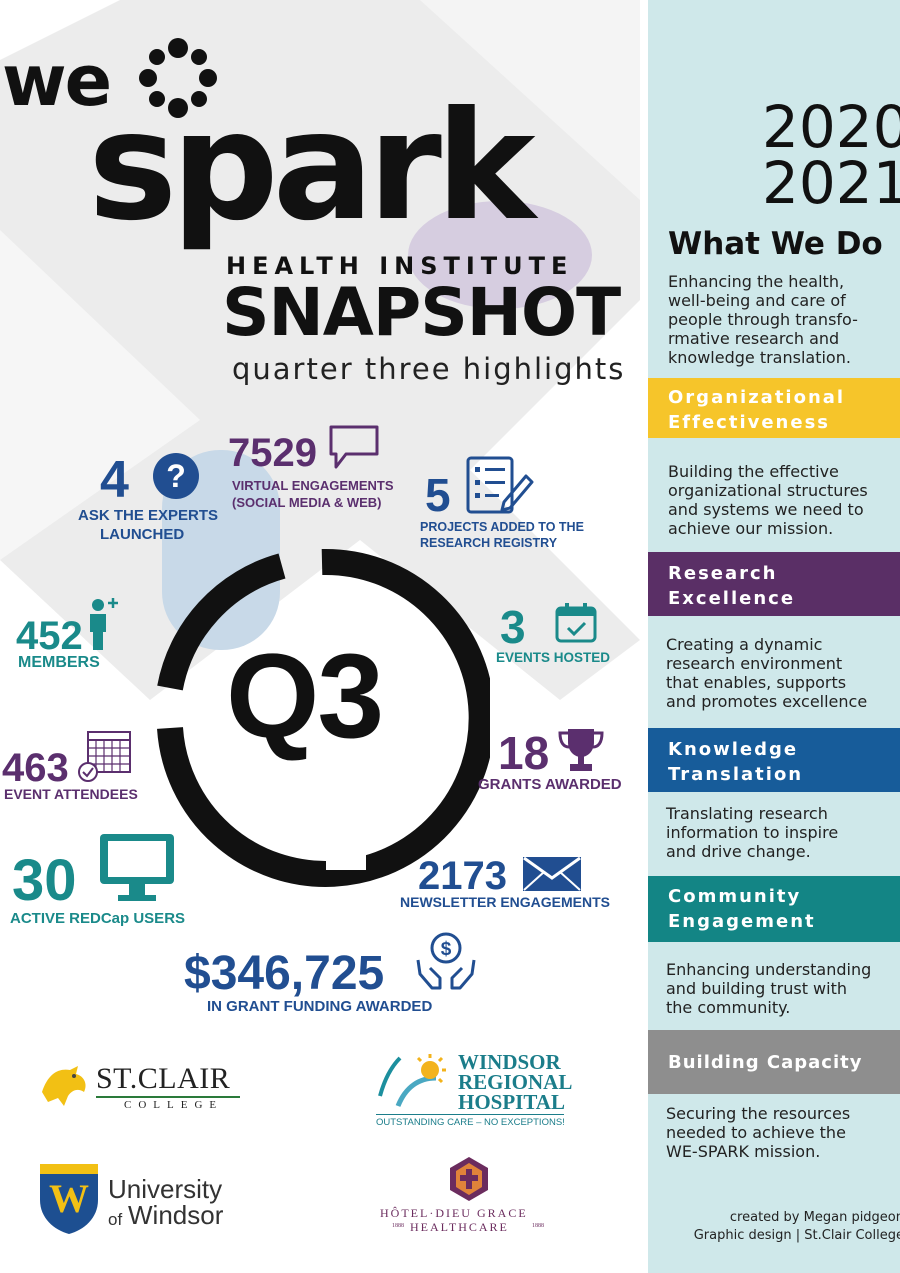 This screenshot has height=1273, width=900. Describe the element at coordinates (59, 662) in the screenshot. I see `members-label: MEMBERS` at that location.